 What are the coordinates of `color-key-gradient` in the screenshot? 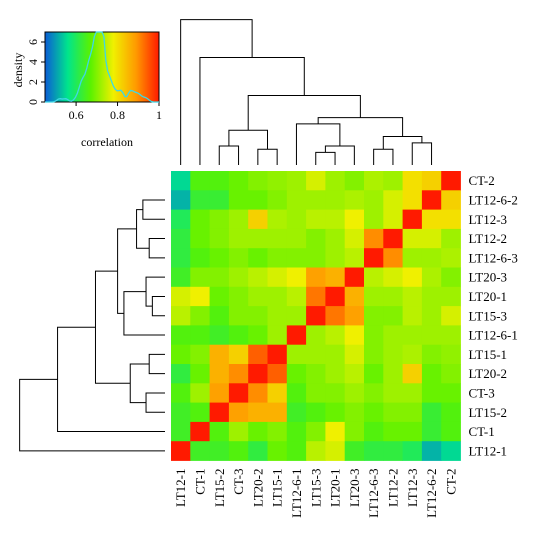 It's located at (102, 67).